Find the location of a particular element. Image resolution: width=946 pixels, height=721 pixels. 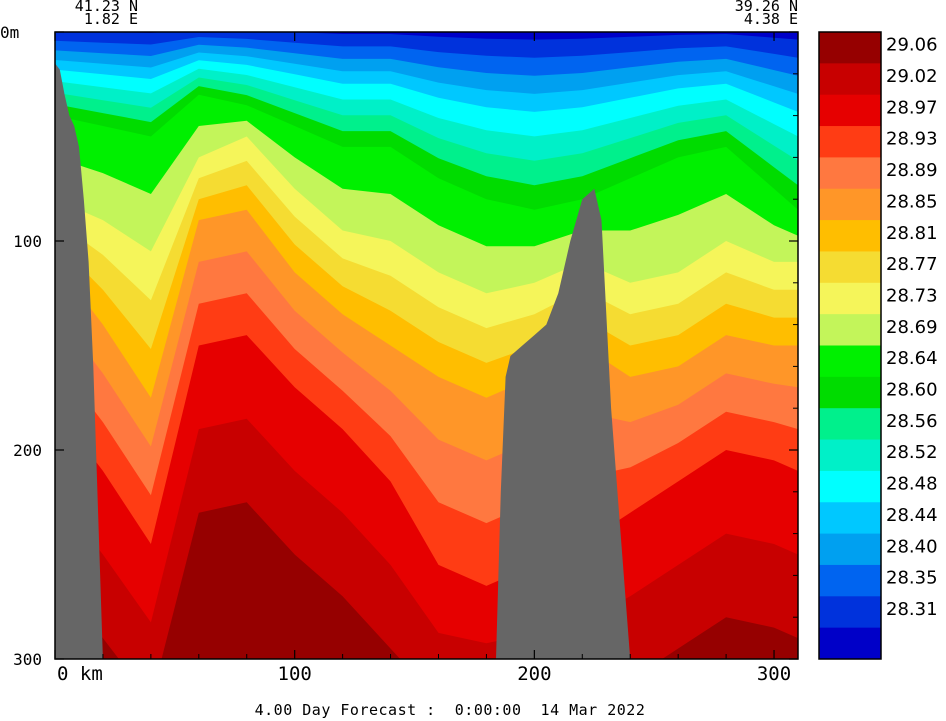

colorbar-label: 28.81 is located at coordinates (912, 233).